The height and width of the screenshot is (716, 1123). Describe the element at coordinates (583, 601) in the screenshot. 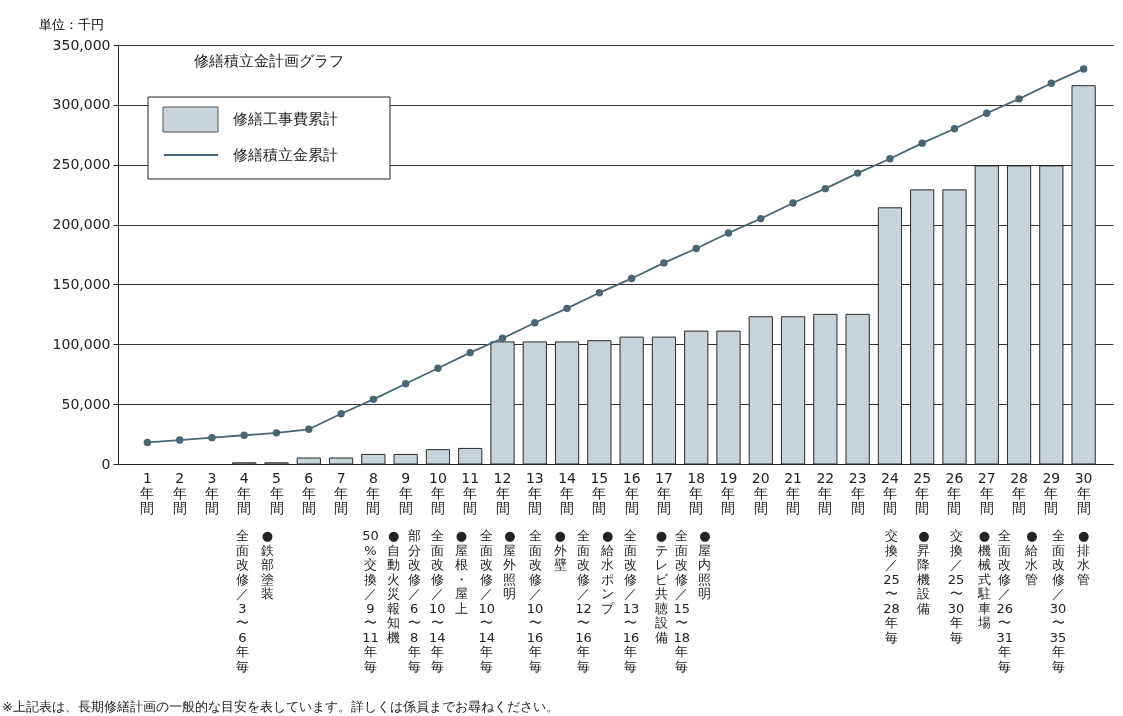

I see `text: 全面改修／12〜16年毎` at that location.